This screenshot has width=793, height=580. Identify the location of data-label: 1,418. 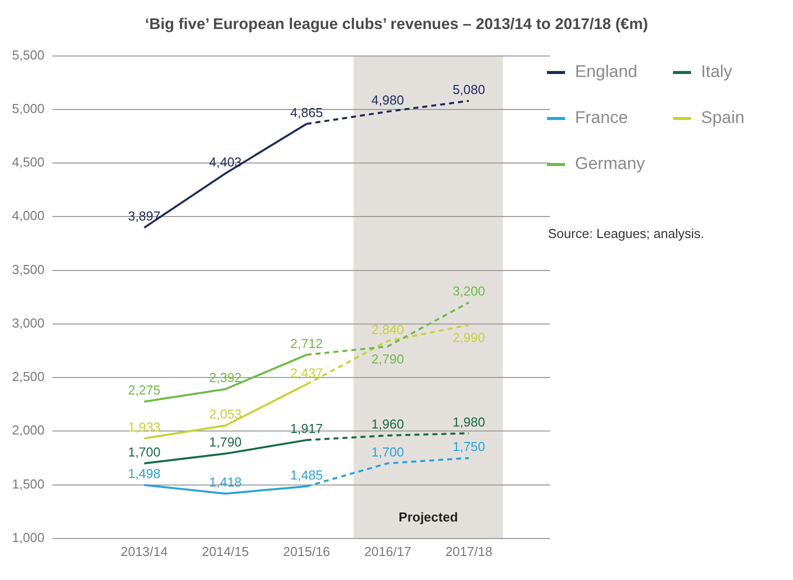
(225, 482).